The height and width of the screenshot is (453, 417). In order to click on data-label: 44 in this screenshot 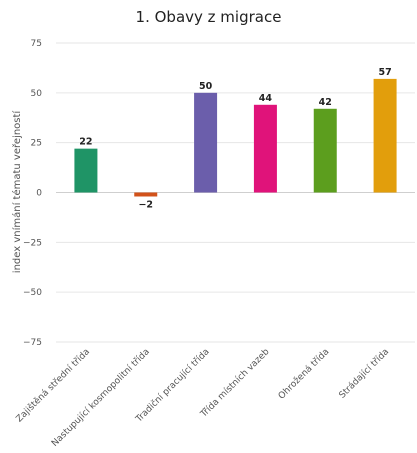, I will do `click(266, 98)`.